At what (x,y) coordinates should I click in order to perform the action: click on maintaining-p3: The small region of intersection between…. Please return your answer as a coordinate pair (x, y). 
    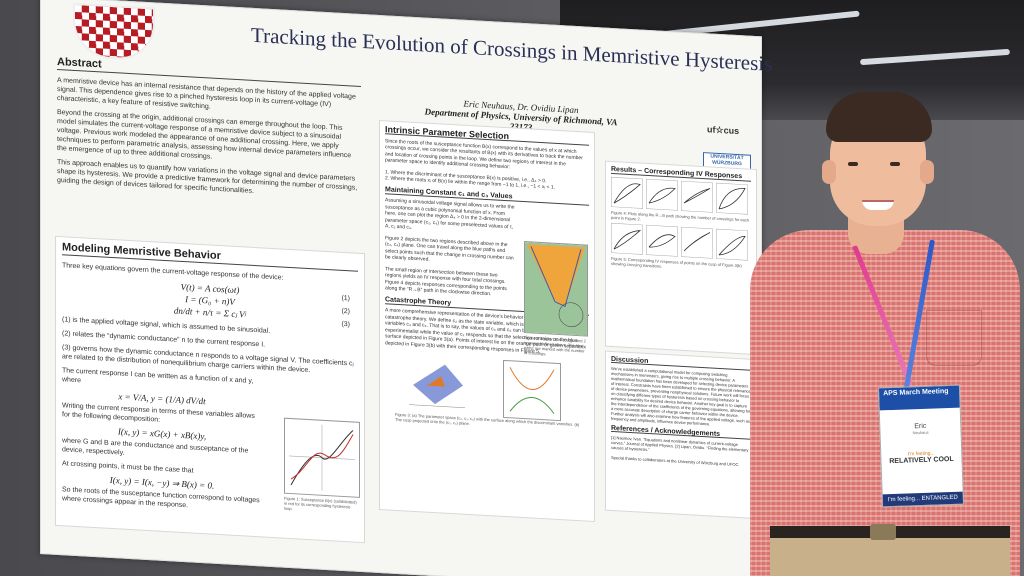
    Looking at the image, I should click on (446, 281).